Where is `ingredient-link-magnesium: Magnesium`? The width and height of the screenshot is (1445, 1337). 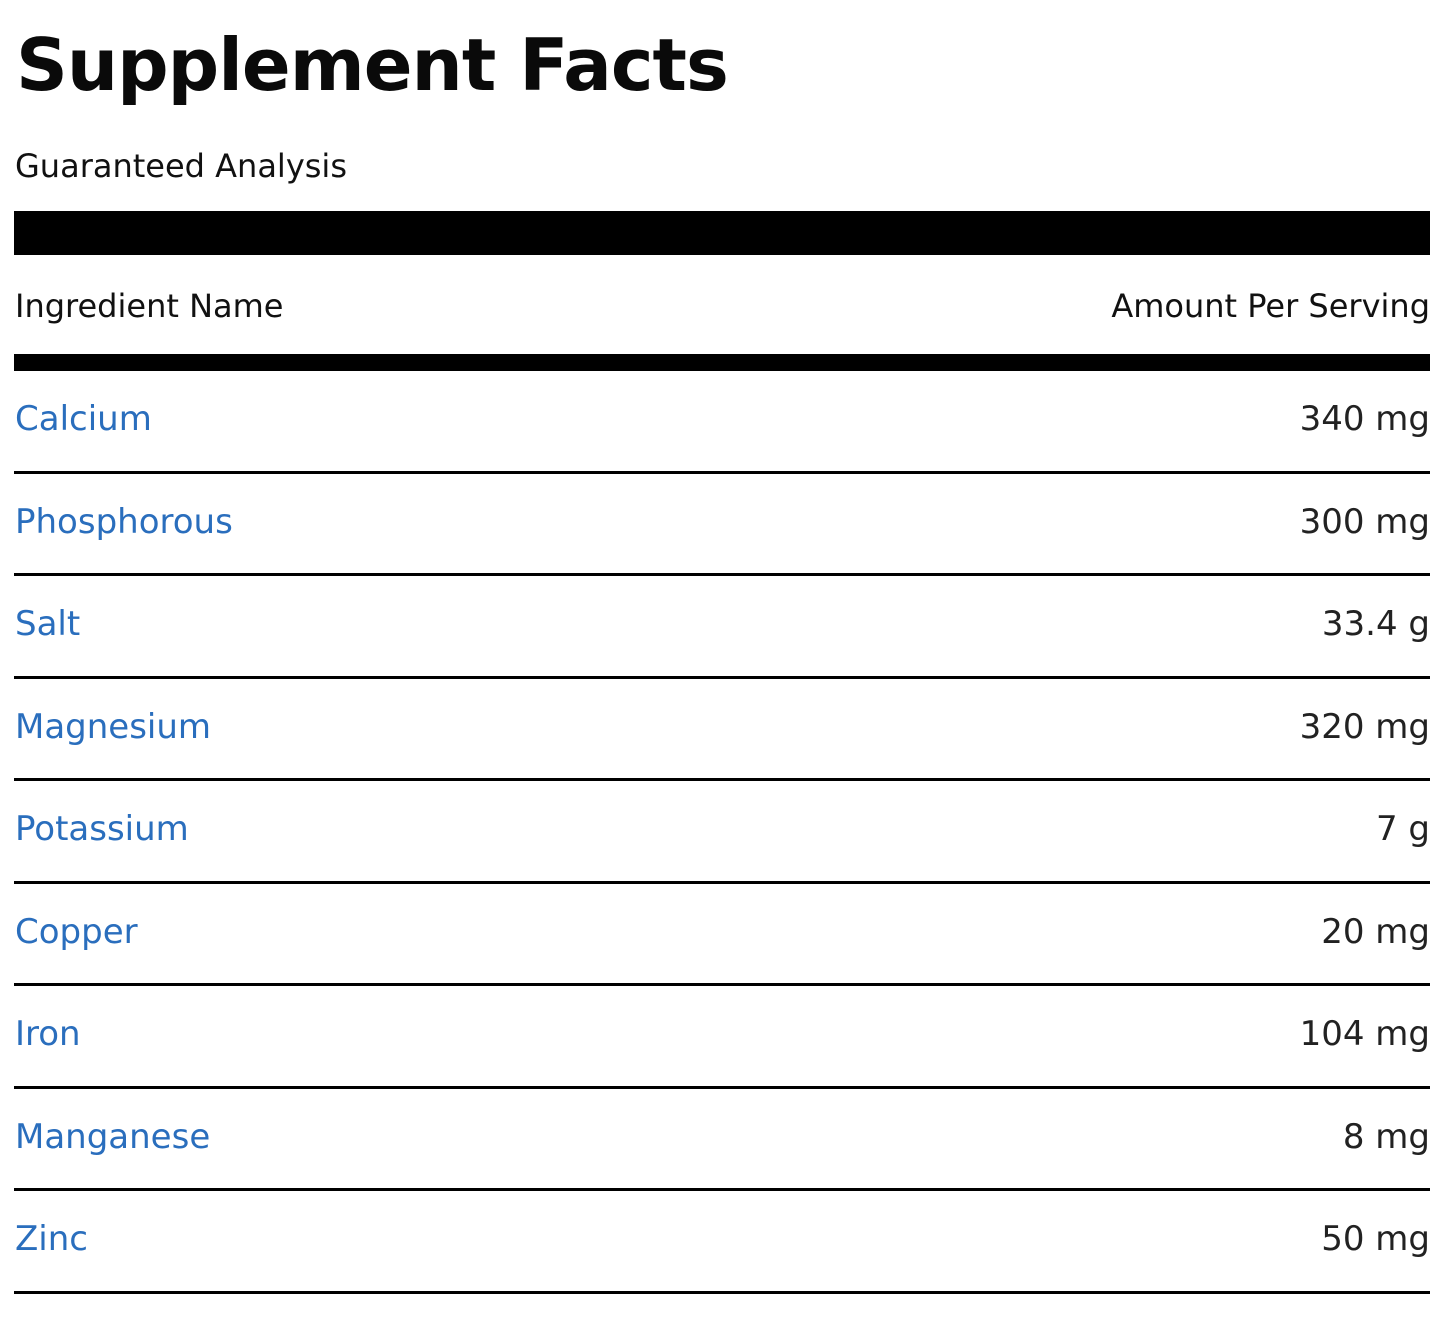 ingredient-link-magnesium: Magnesium is located at coordinates (113, 726).